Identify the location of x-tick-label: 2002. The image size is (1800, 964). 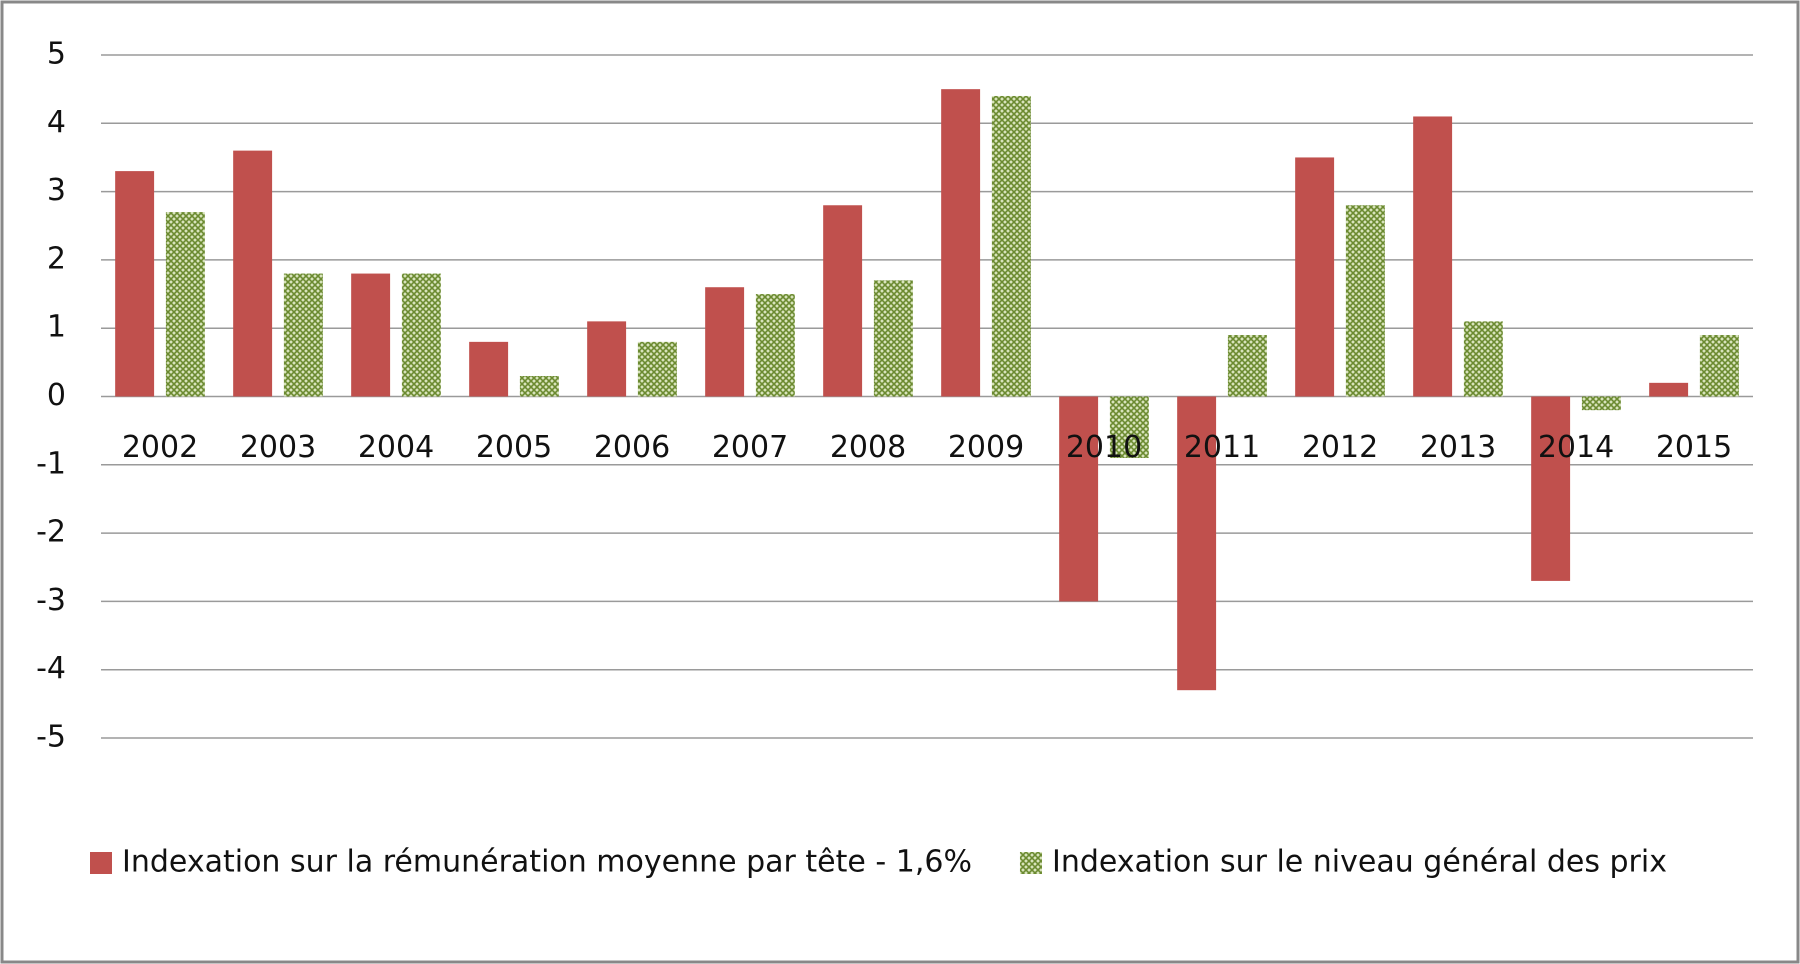
(160, 447).